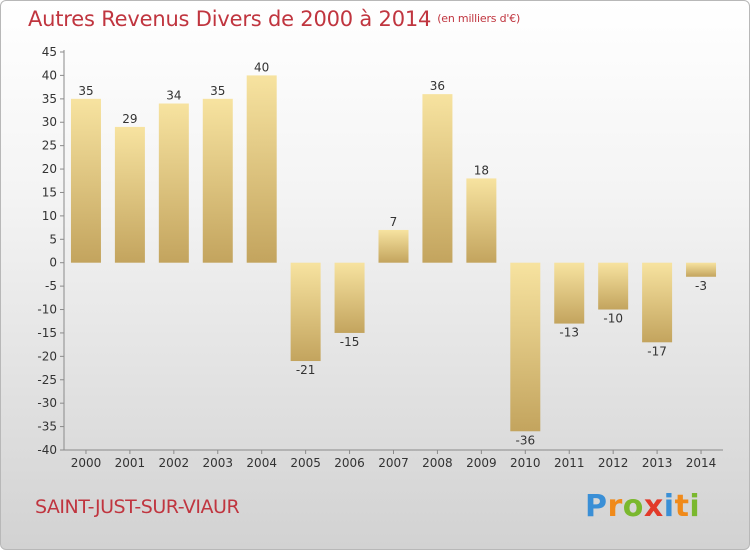  What do you see at coordinates (349, 297) in the screenshot?
I see `bar-2006` at bounding box center [349, 297].